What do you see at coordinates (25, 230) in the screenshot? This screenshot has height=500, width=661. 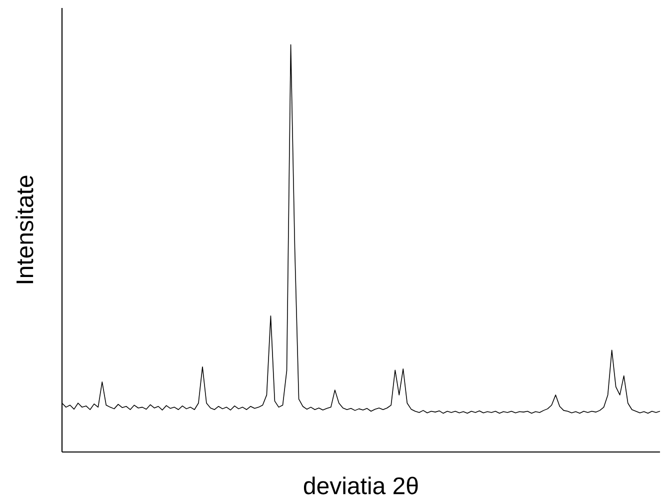 I see `y-axis-title: Intensitate` at bounding box center [25, 230].